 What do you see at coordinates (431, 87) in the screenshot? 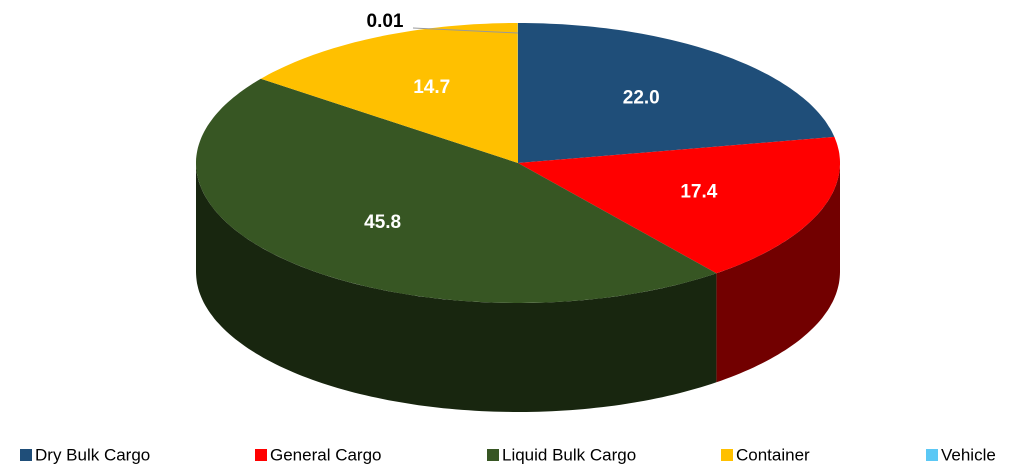
I see `data-label: 14.7` at bounding box center [431, 87].